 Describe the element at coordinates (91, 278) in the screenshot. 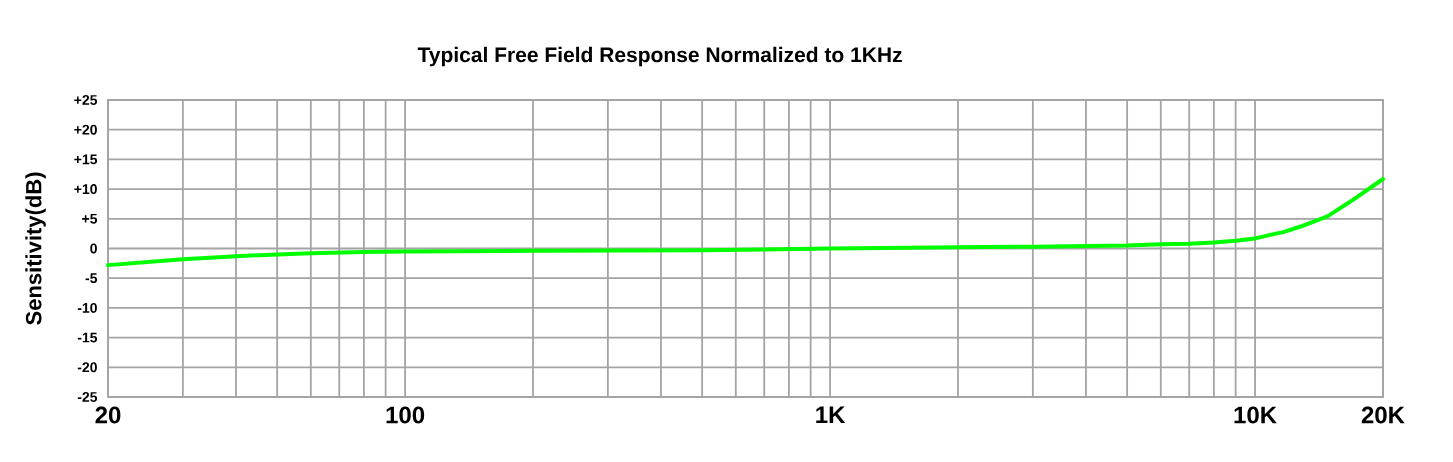

I see `y-tick-label: -5` at that location.